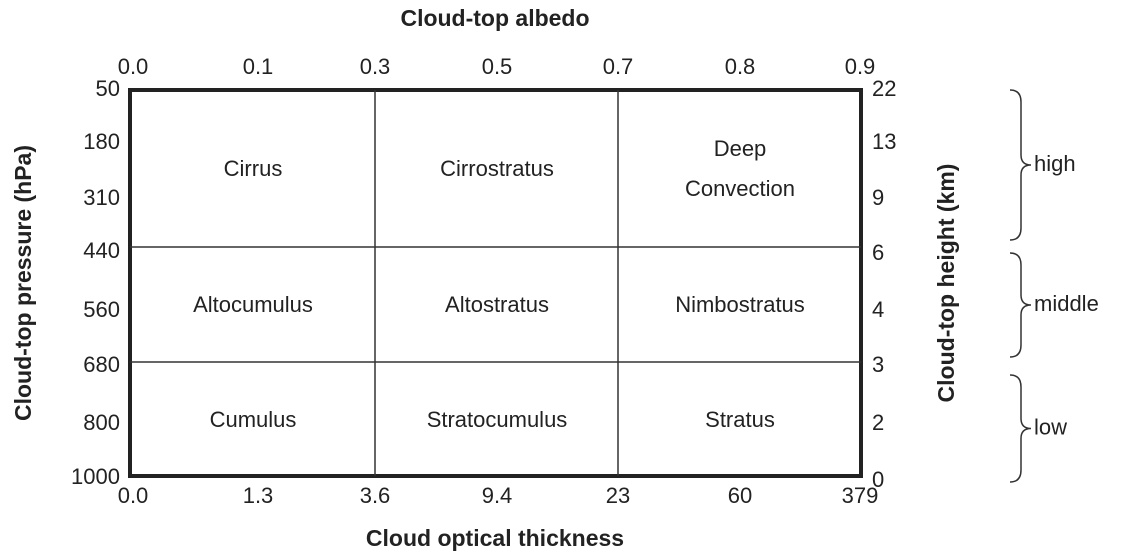 Image resolution: width=1131 pixels, height=558 pixels. I want to click on right-tick-label: 9, so click(878, 197).